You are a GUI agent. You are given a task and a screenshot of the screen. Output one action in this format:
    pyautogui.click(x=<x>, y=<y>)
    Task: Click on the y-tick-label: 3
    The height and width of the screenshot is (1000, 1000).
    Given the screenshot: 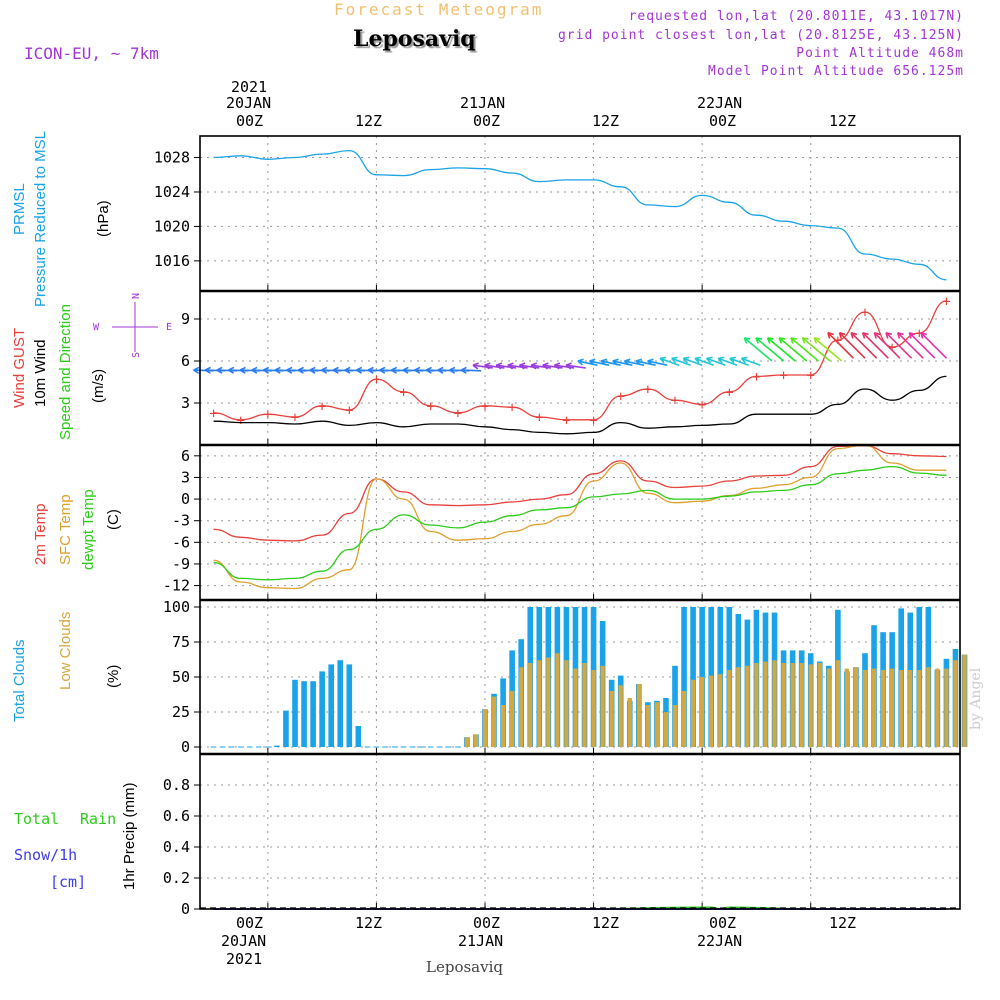 What is the action you would take?
    pyautogui.click(x=185, y=403)
    